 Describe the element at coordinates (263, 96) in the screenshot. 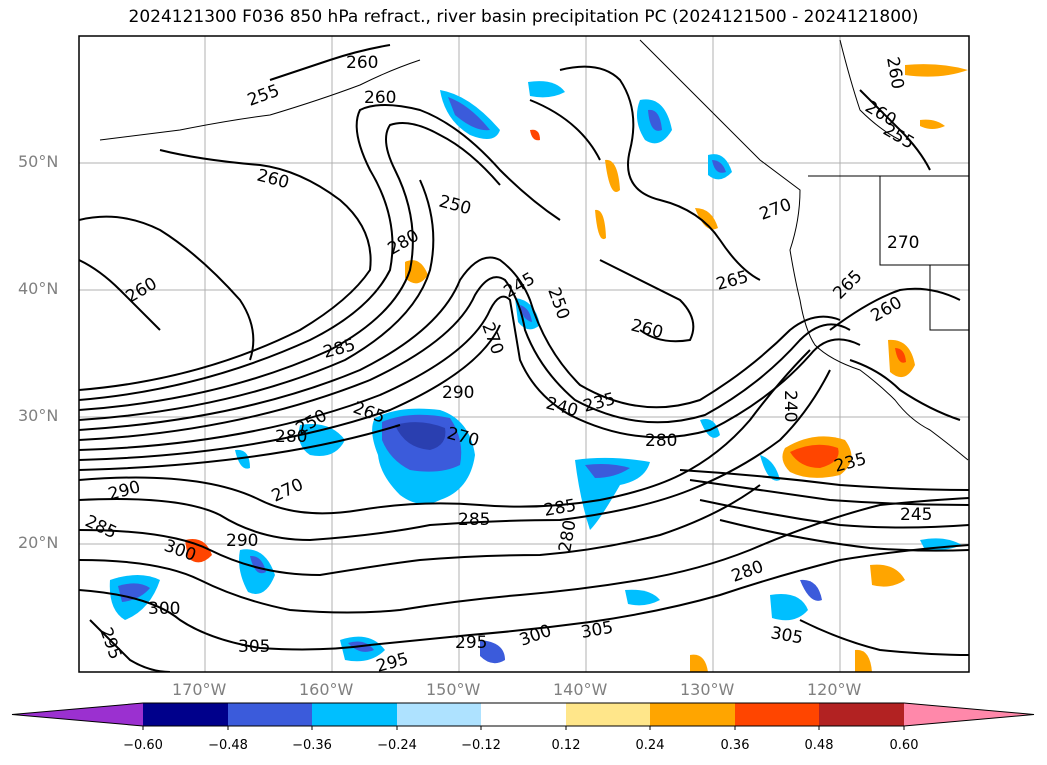

I see `contour-label: 255` at that location.